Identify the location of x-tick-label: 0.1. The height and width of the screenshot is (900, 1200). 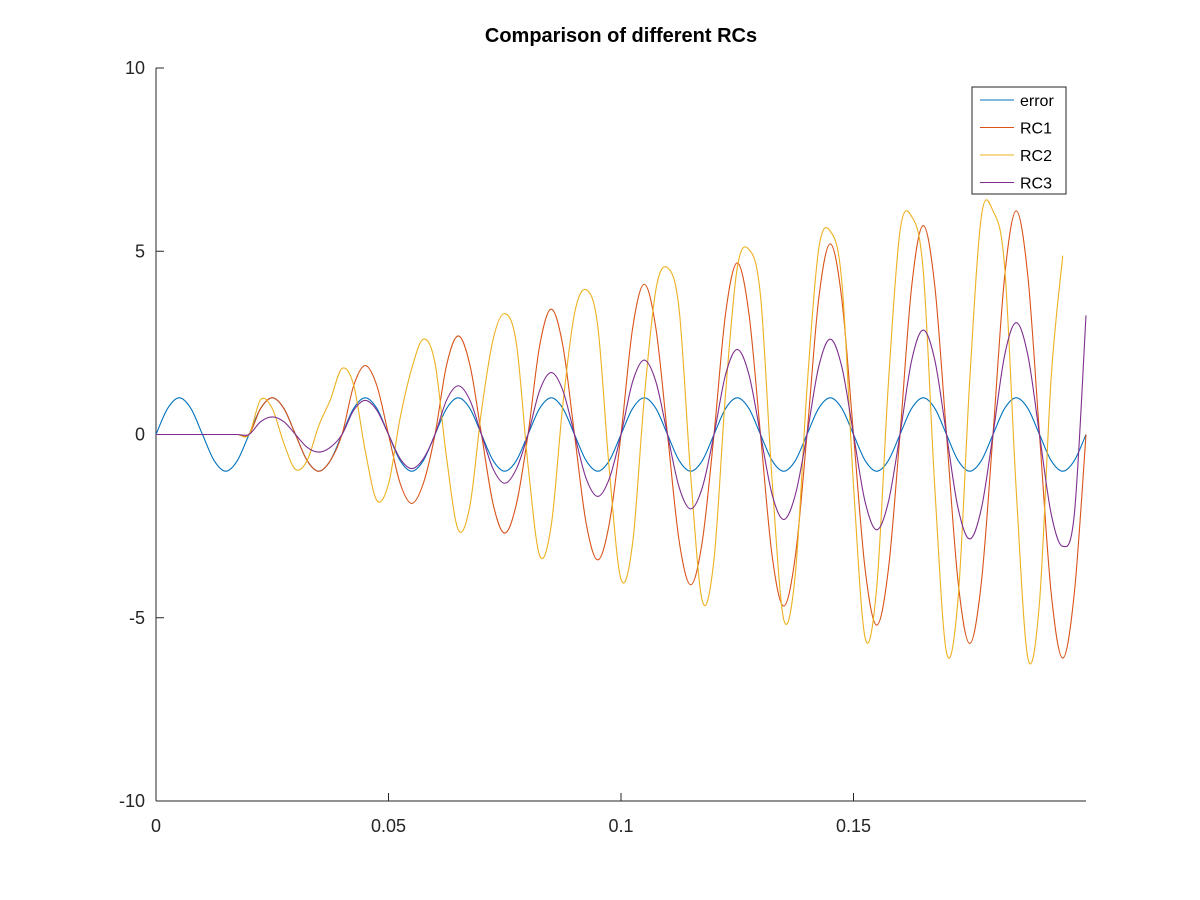
(620, 826).